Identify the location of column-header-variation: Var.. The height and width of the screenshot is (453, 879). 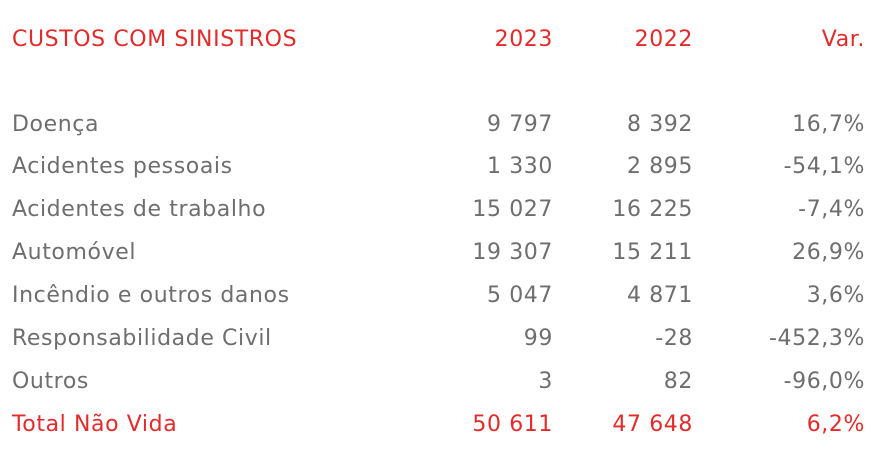
(843, 39).